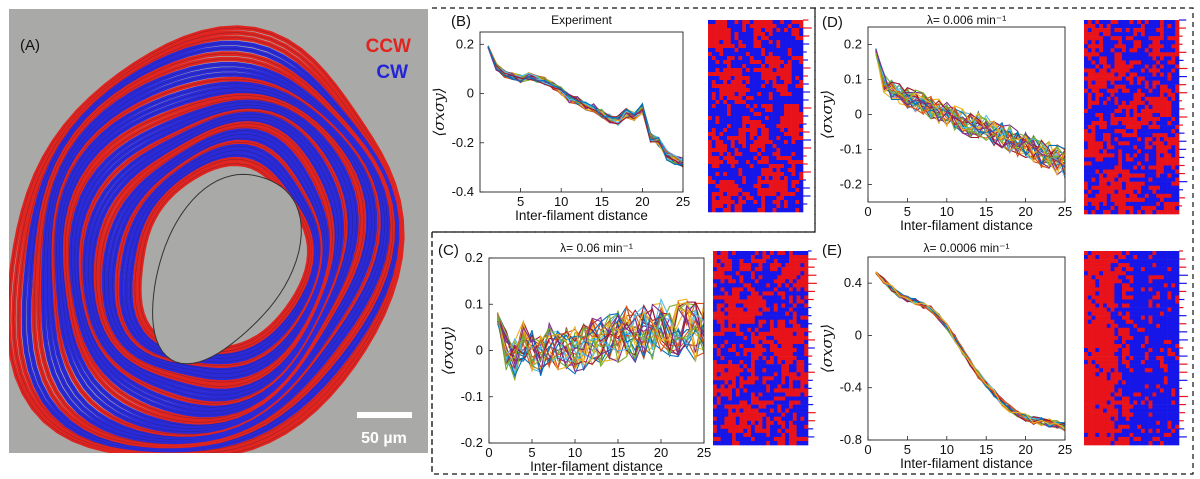  Describe the element at coordinates (947, 211) in the screenshot. I see `x-tick-label: 10` at that location.